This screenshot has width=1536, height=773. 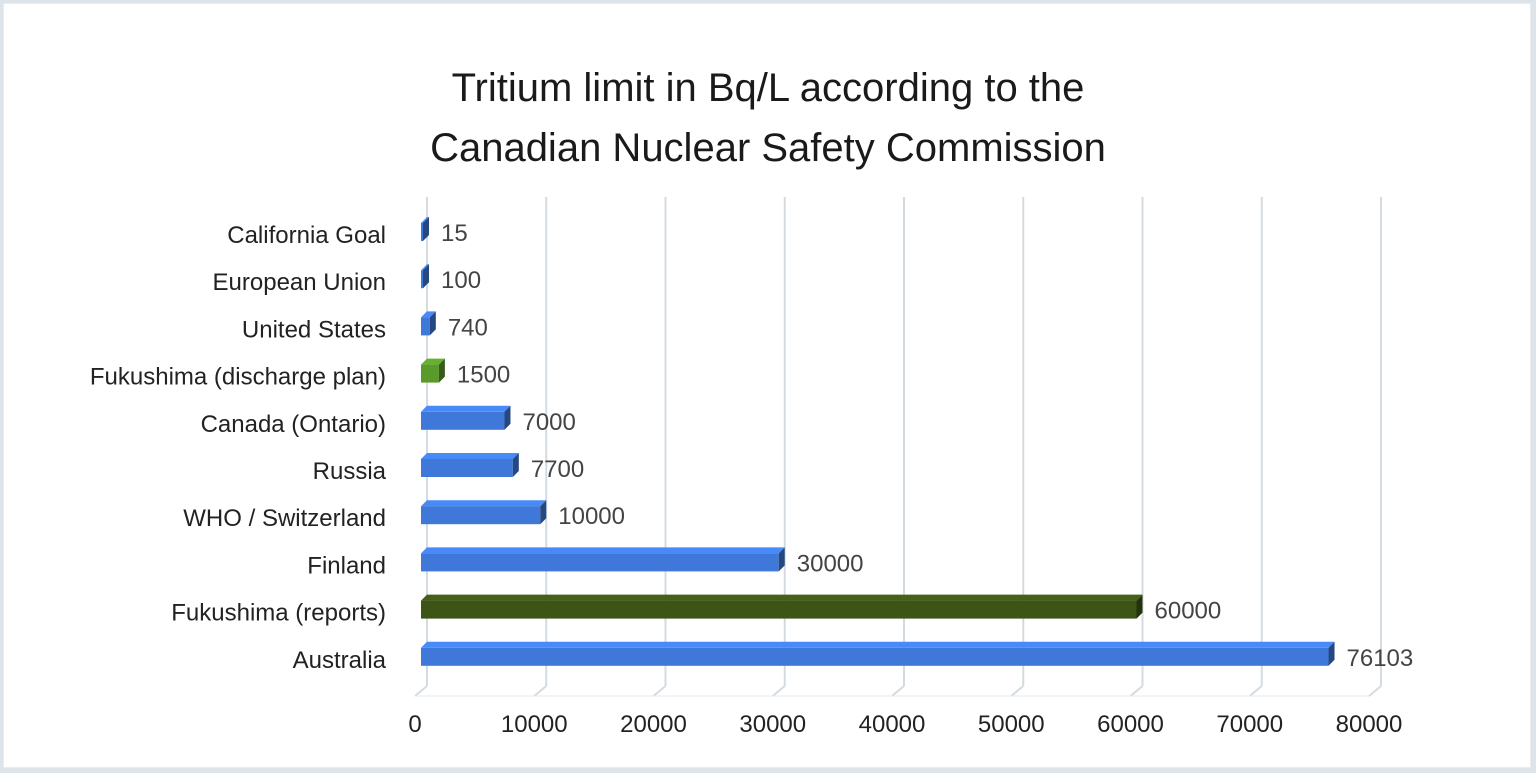 I want to click on chart-title-line-1: Tritium limit in Bq/L according to the, so click(x=768, y=88).